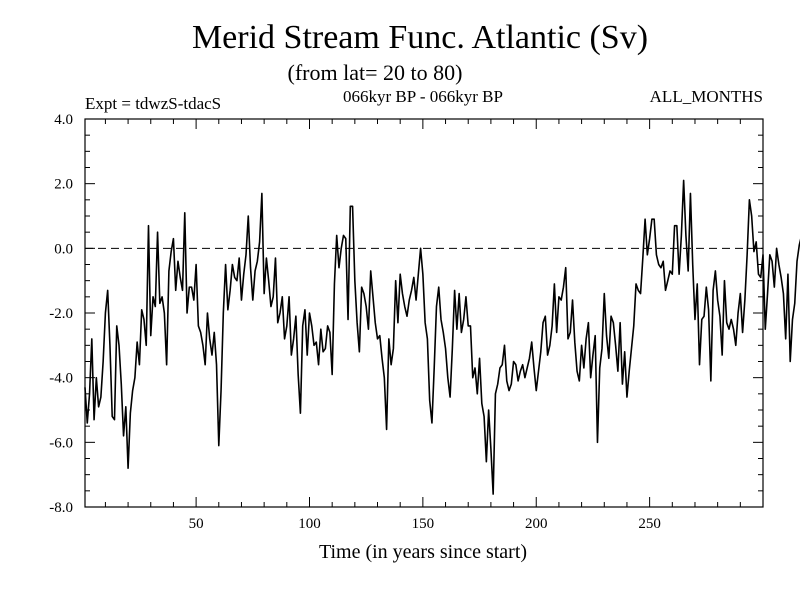  Describe the element at coordinates (649, 524) in the screenshot. I see `x-tick-label: 250` at that location.